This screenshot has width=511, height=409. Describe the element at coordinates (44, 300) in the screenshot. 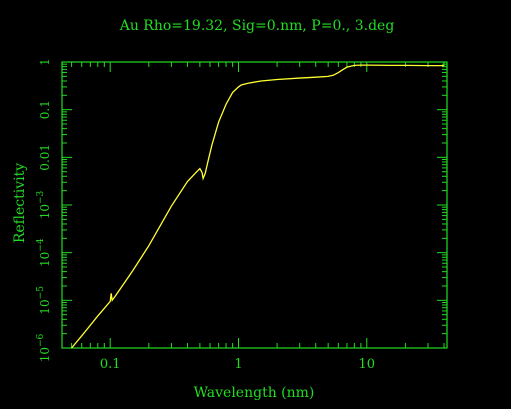

I see `y-tick-label: 10−5` at that location.